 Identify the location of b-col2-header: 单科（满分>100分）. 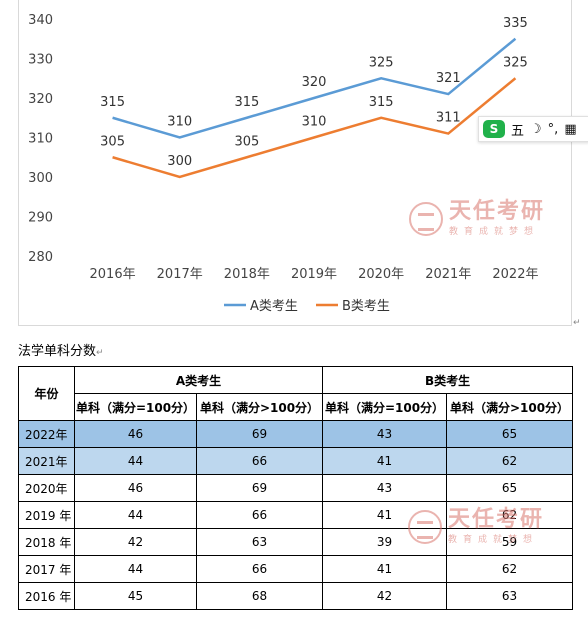
(510, 407).